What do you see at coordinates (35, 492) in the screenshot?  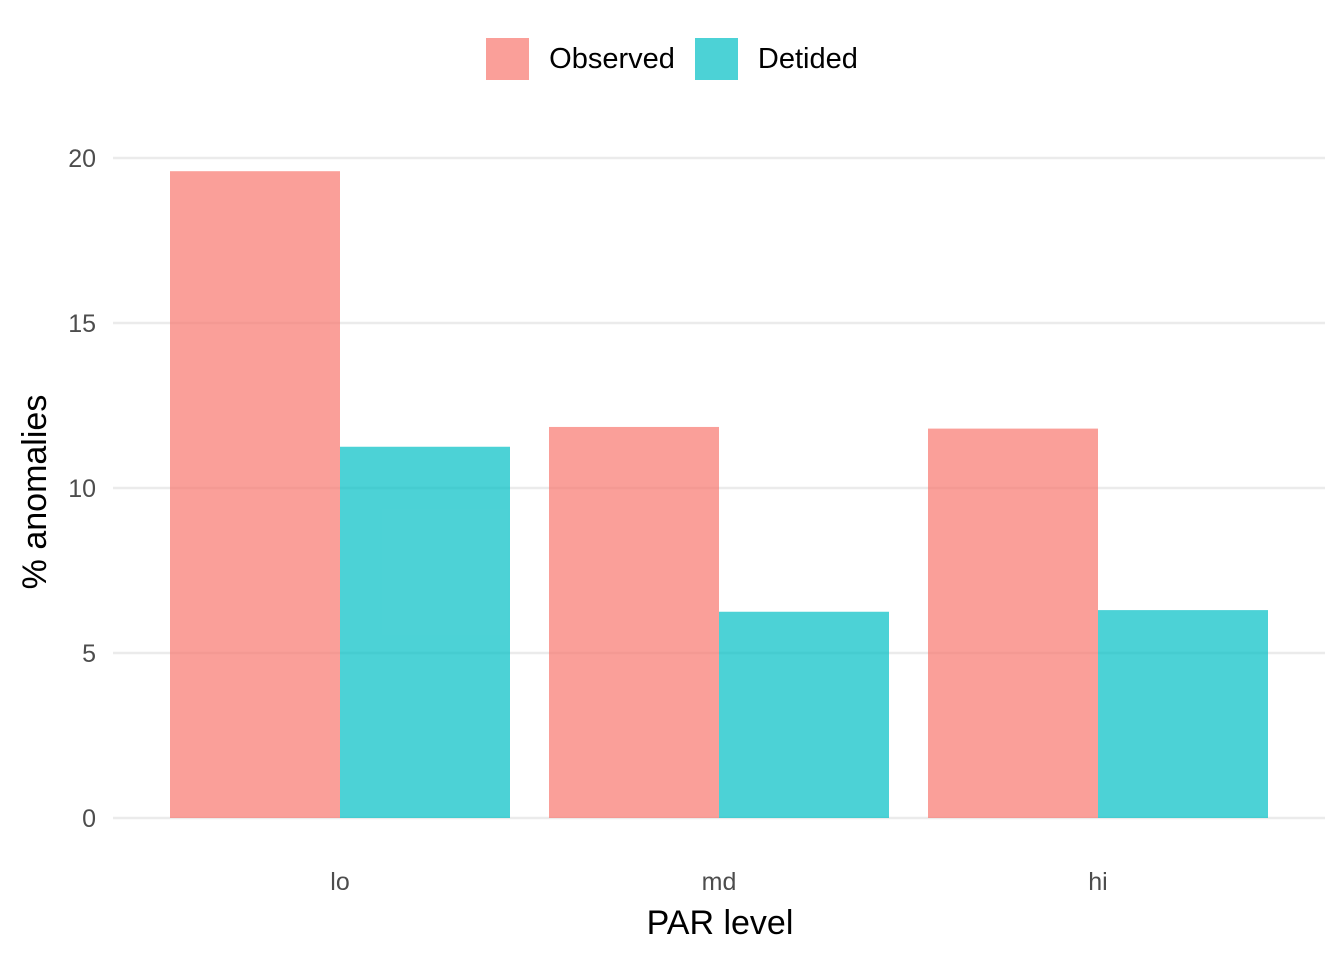 I see `y-axis-title: % anomalies` at bounding box center [35, 492].